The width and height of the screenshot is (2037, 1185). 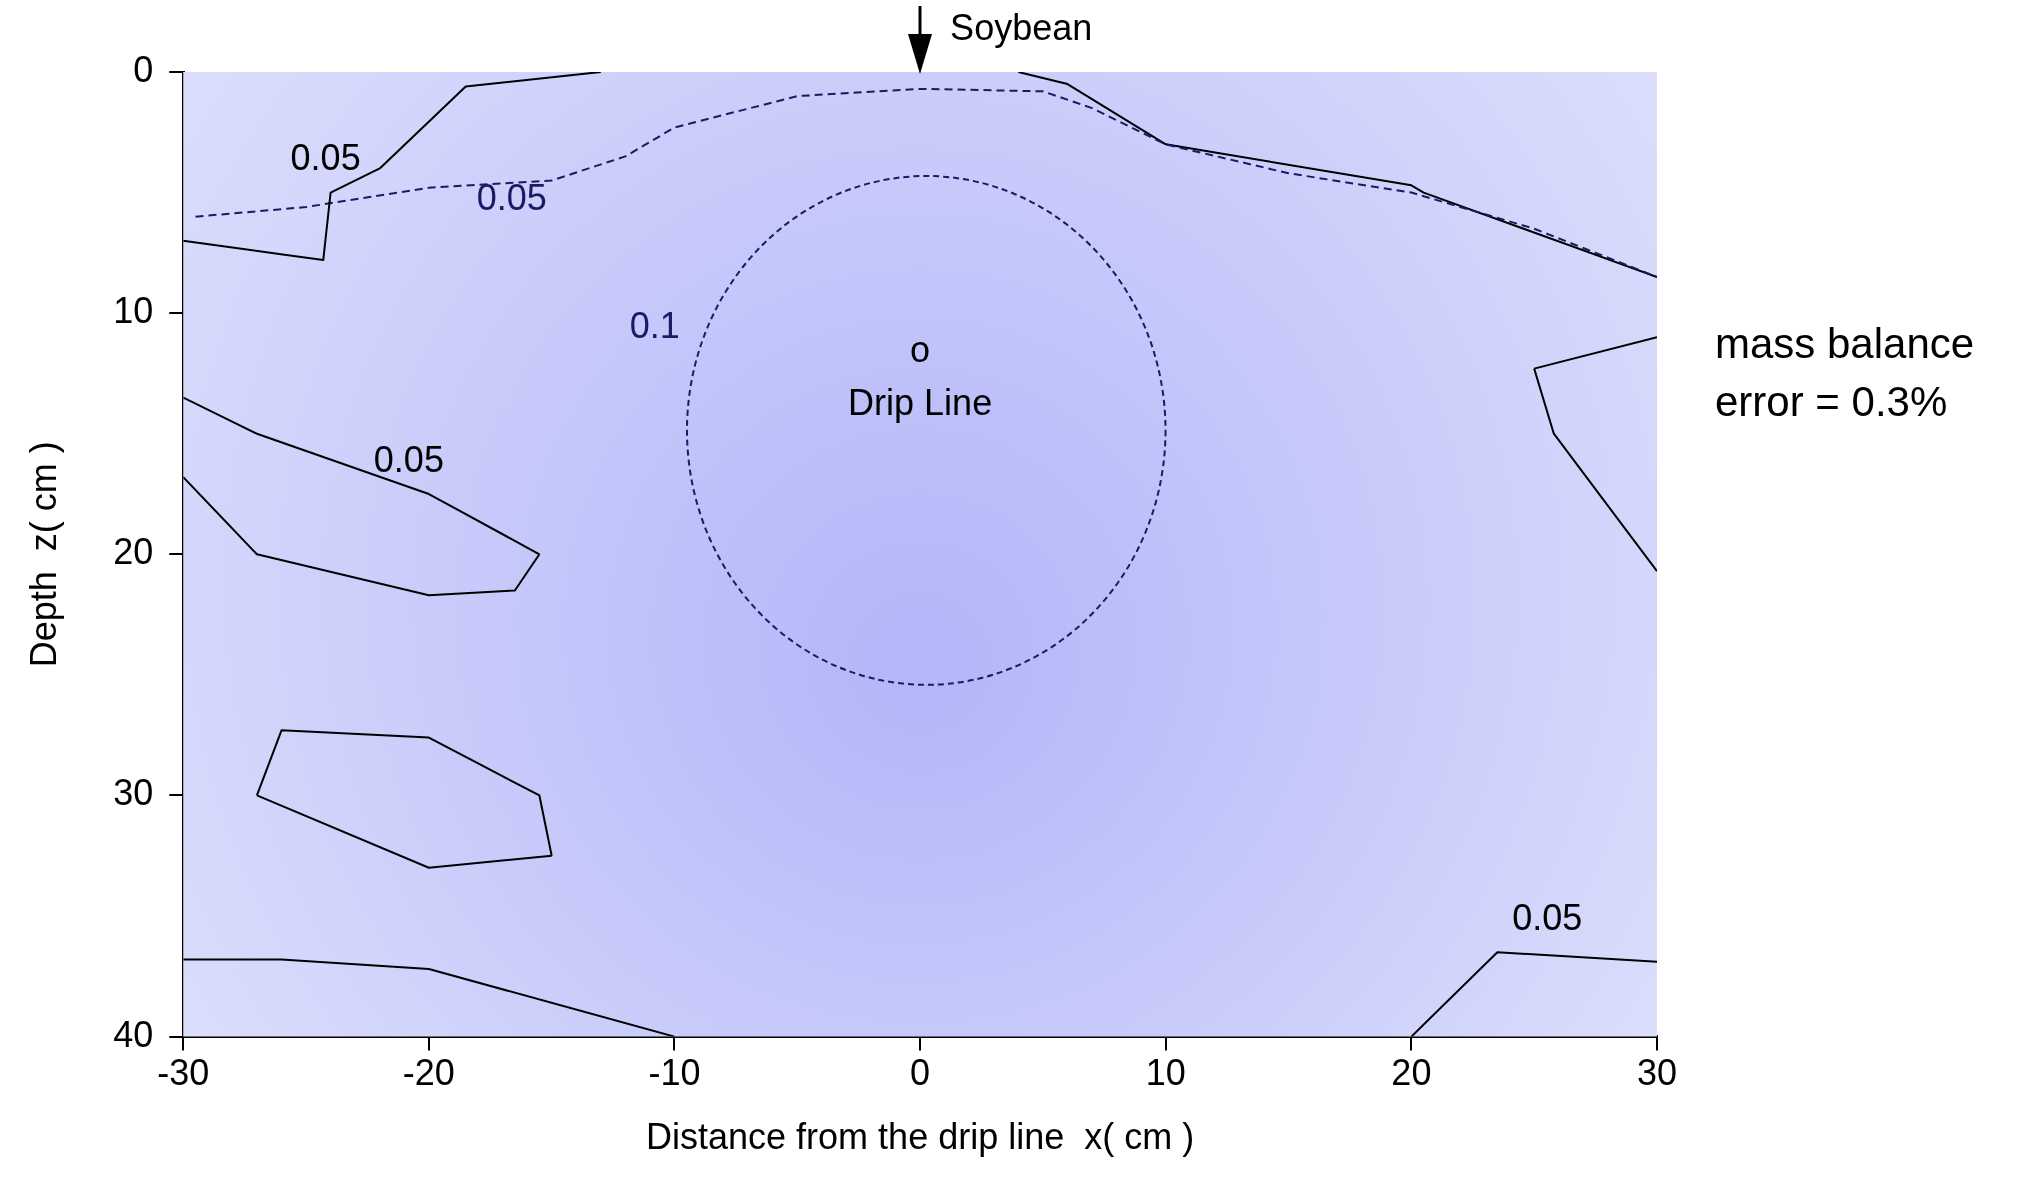 I want to click on annotation: 0.1, so click(x=654, y=325).